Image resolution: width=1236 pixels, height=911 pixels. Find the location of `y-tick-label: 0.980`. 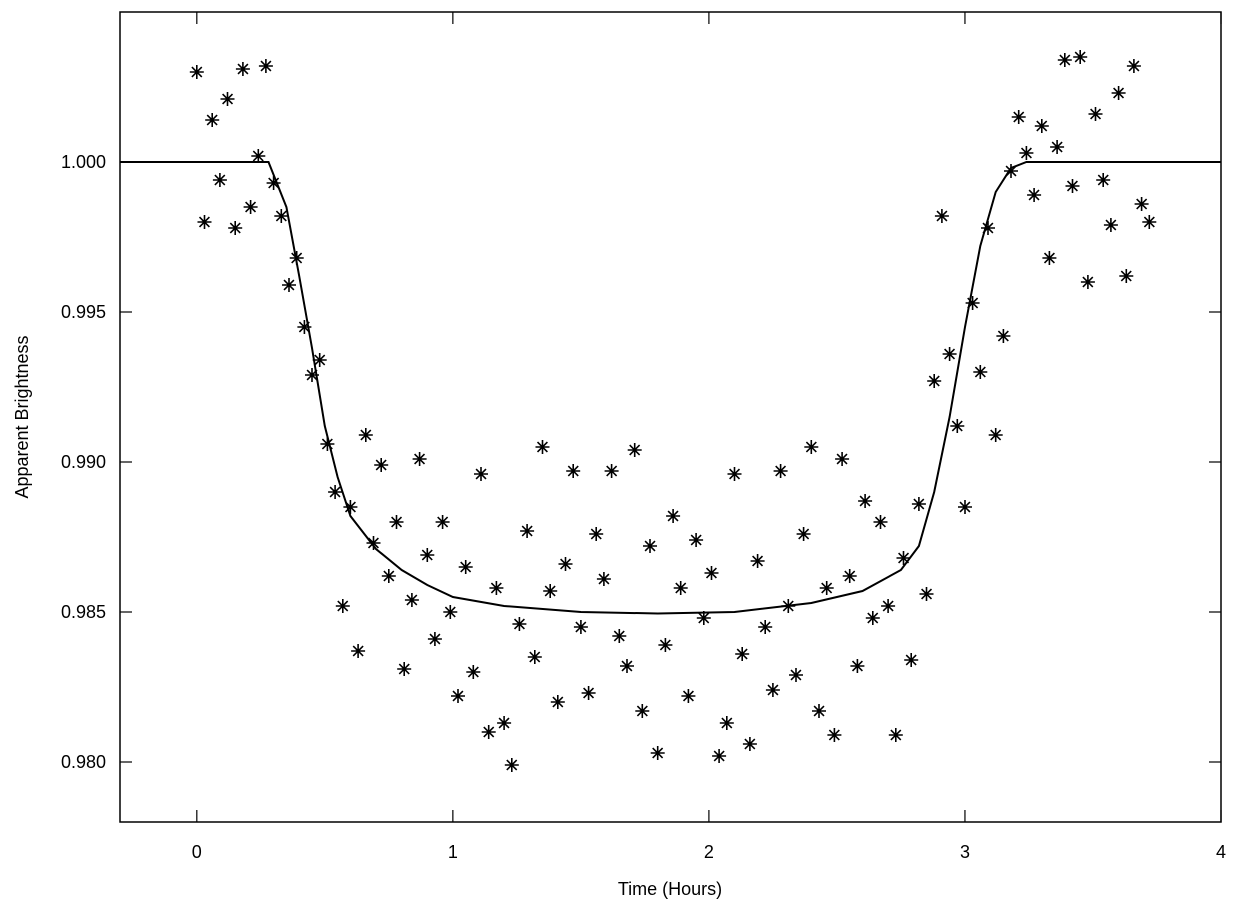

y-tick-label: 0.980 is located at coordinates (83, 762).